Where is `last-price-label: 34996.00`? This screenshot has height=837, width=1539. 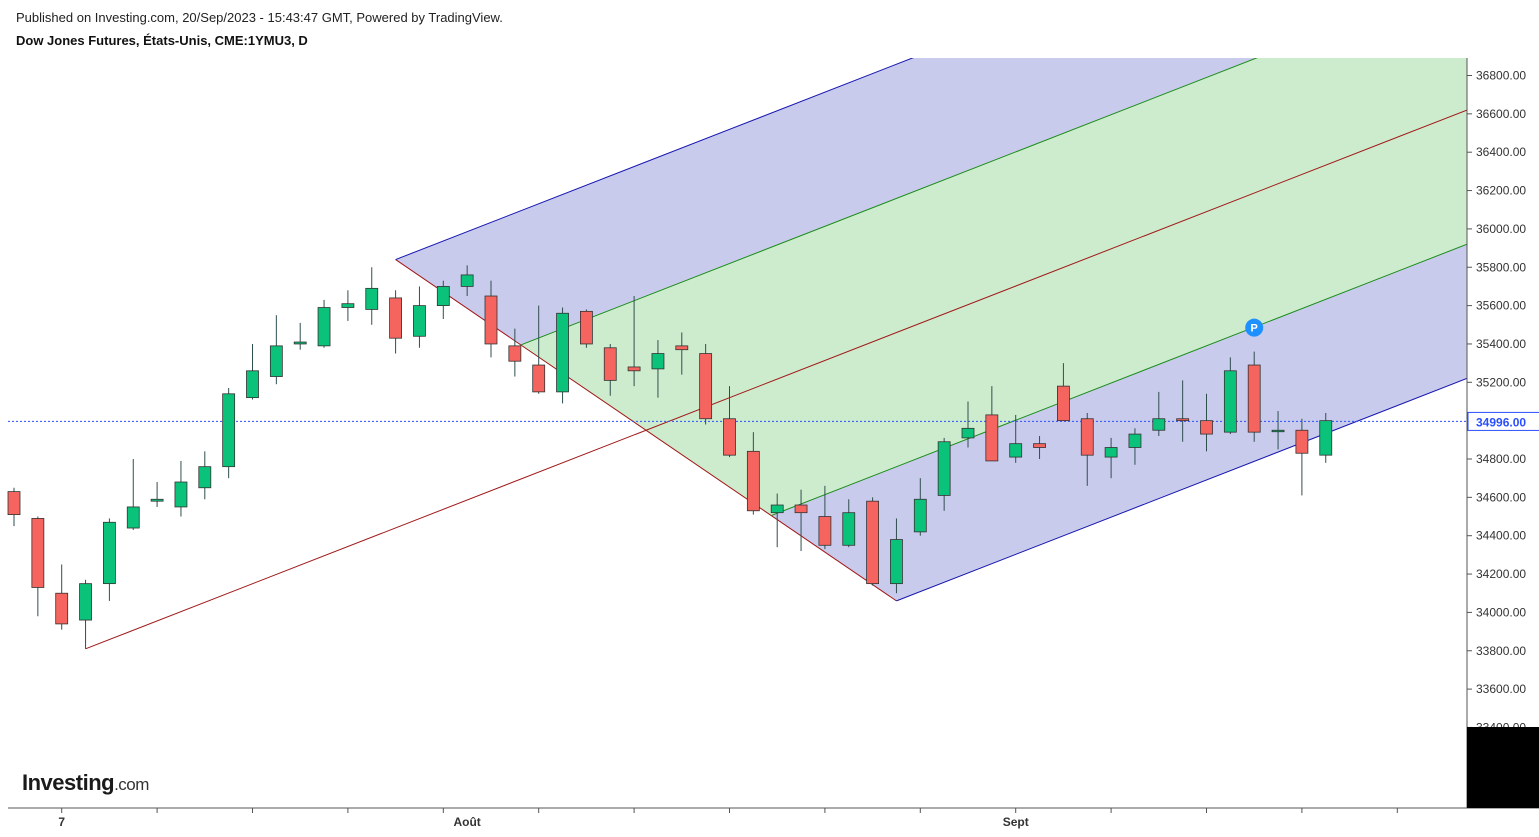 last-price-label: 34996.00 is located at coordinates (1501, 422).